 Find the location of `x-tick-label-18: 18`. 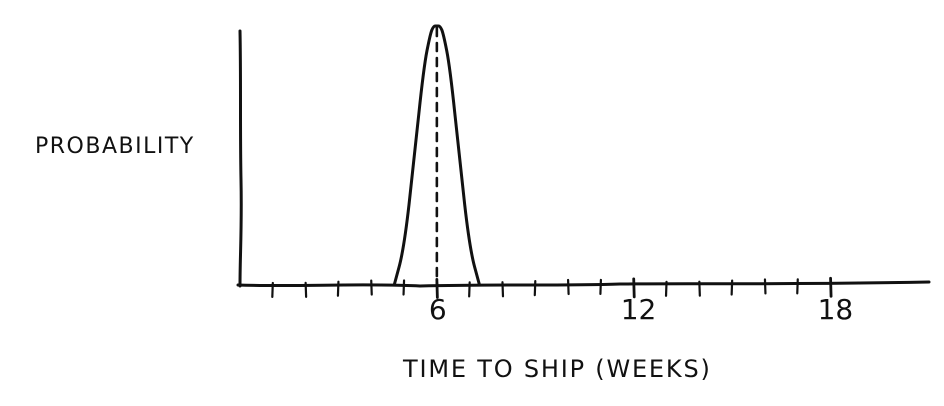

x-tick-label-18: 18 is located at coordinates (836, 309).